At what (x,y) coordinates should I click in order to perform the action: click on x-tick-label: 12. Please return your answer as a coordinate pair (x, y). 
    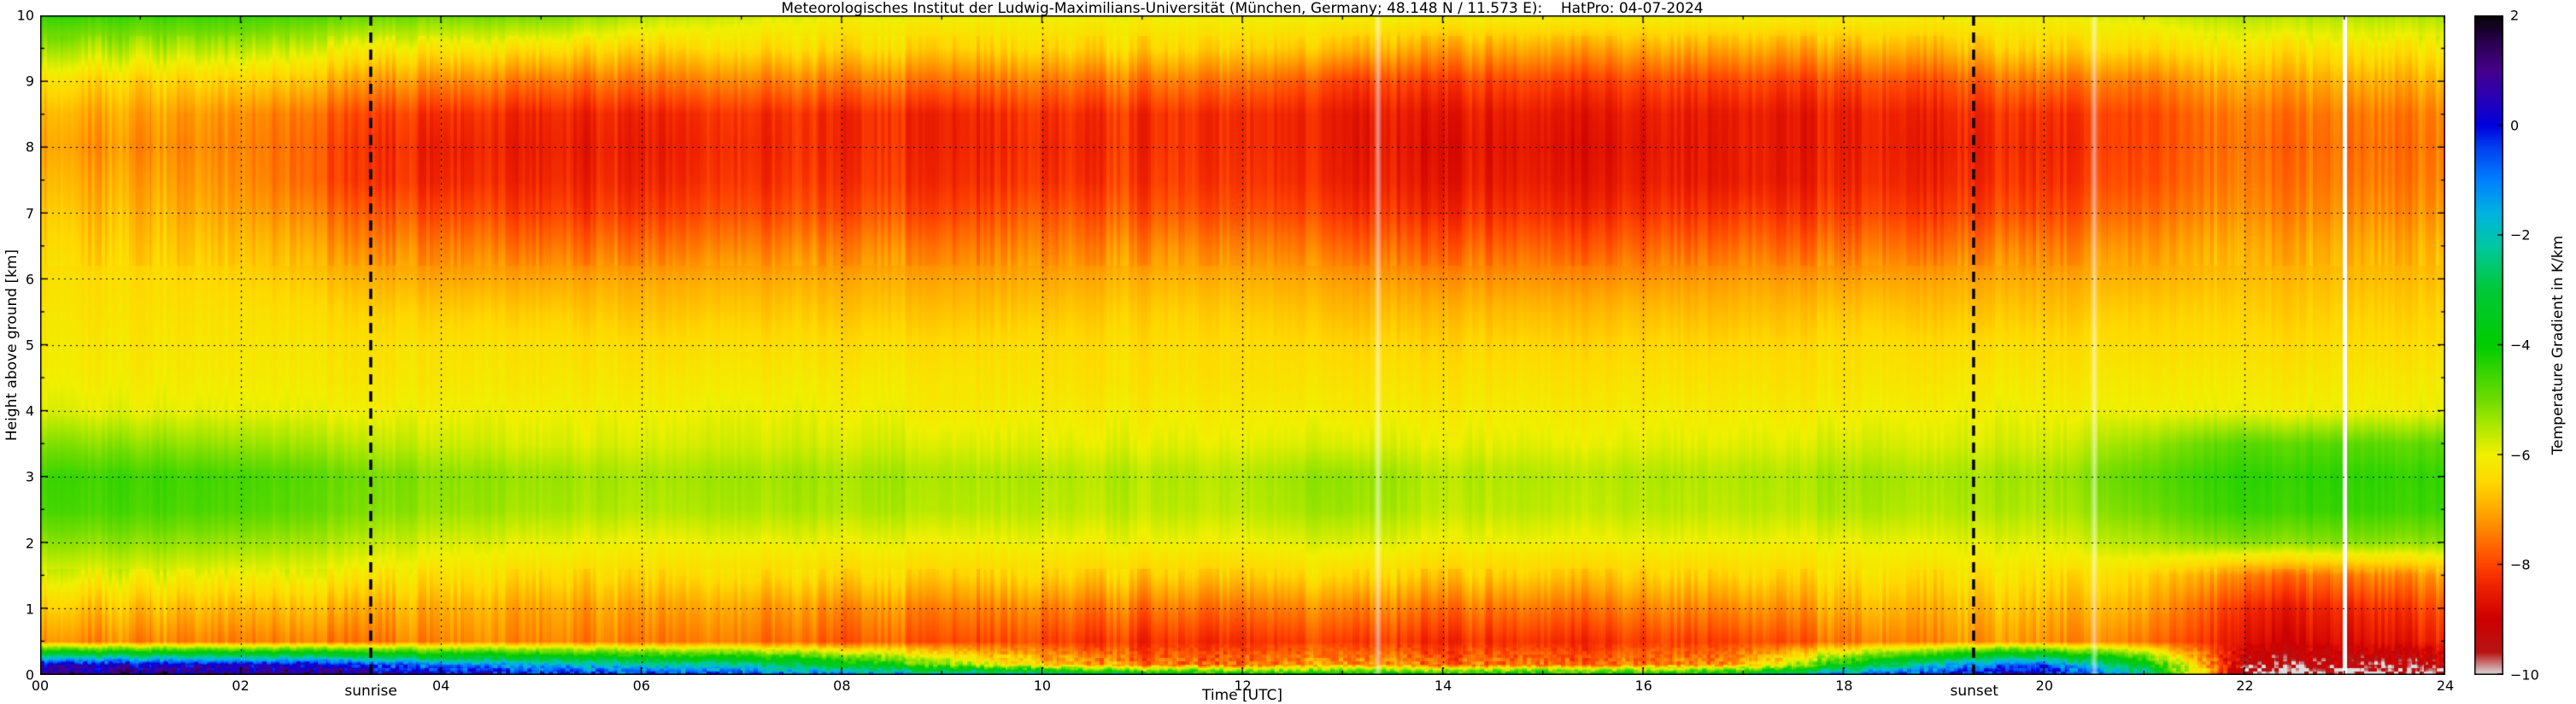
    Looking at the image, I should click on (1243, 686).